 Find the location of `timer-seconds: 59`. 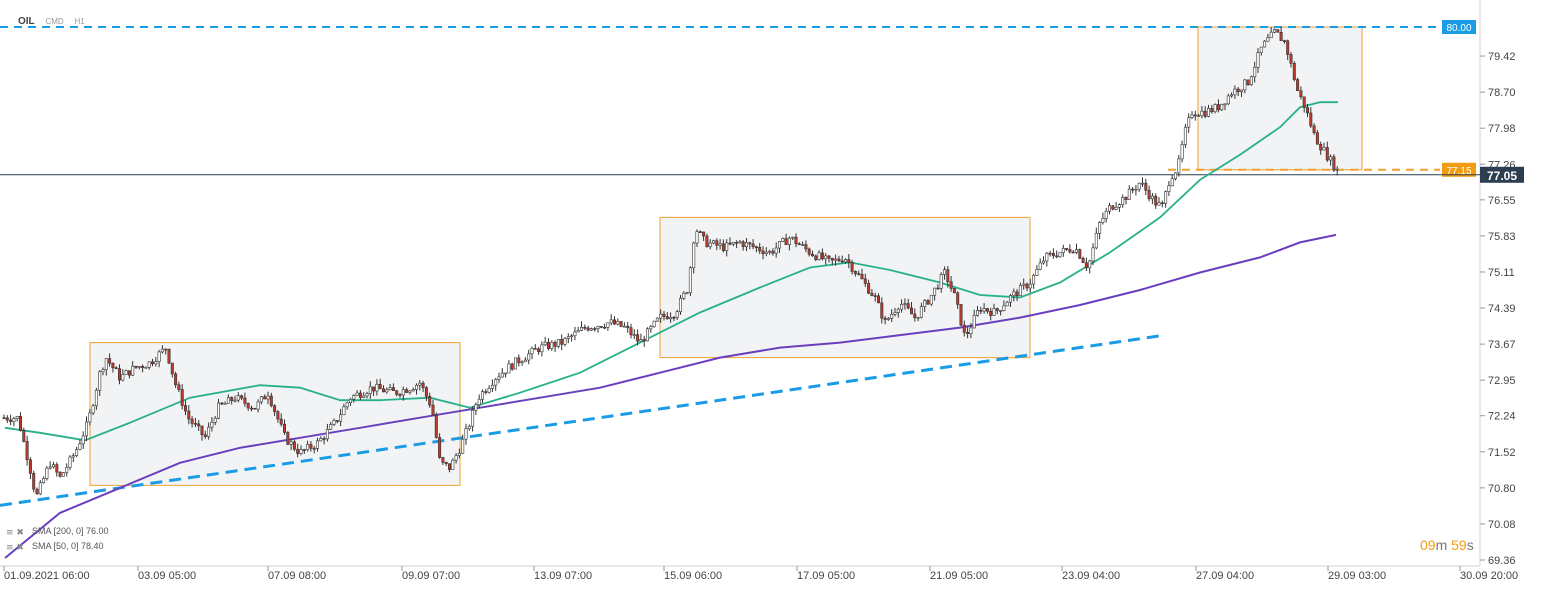

timer-seconds: 59 is located at coordinates (1459, 545).